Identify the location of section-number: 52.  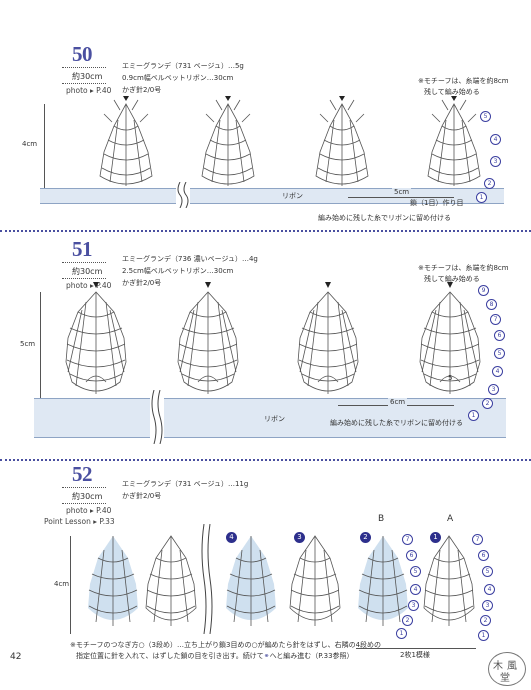
(82, 474).